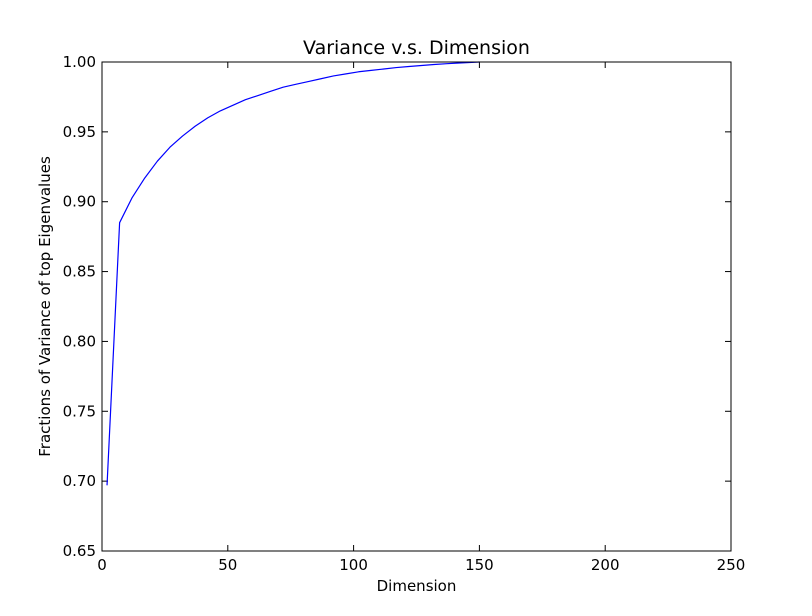 The height and width of the screenshot is (616, 812). What do you see at coordinates (416, 48) in the screenshot?
I see `chart-title: Variance v.s. Dimension` at bounding box center [416, 48].